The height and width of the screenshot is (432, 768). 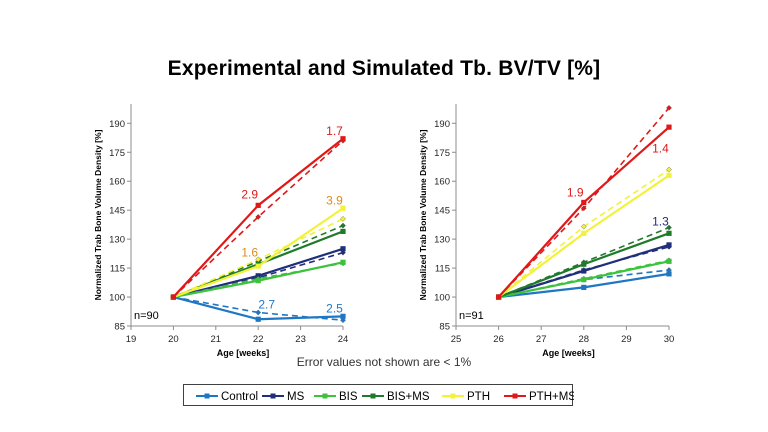 I want to click on x-tick-label: 25, so click(x=456, y=339).